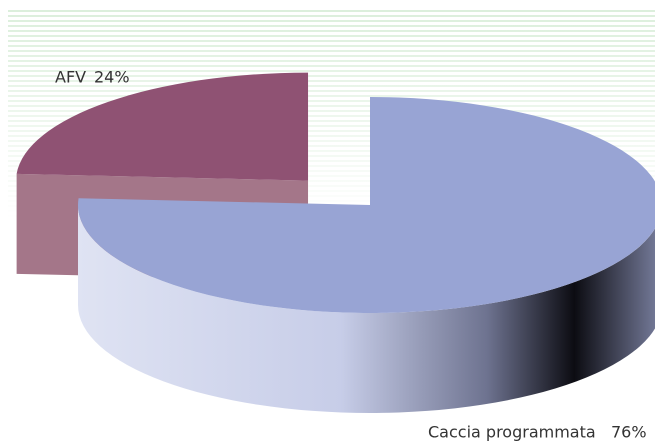 The image size is (655, 445). What do you see at coordinates (112, 77) in the screenshot?
I see `value-label: 24%` at bounding box center [112, 77].